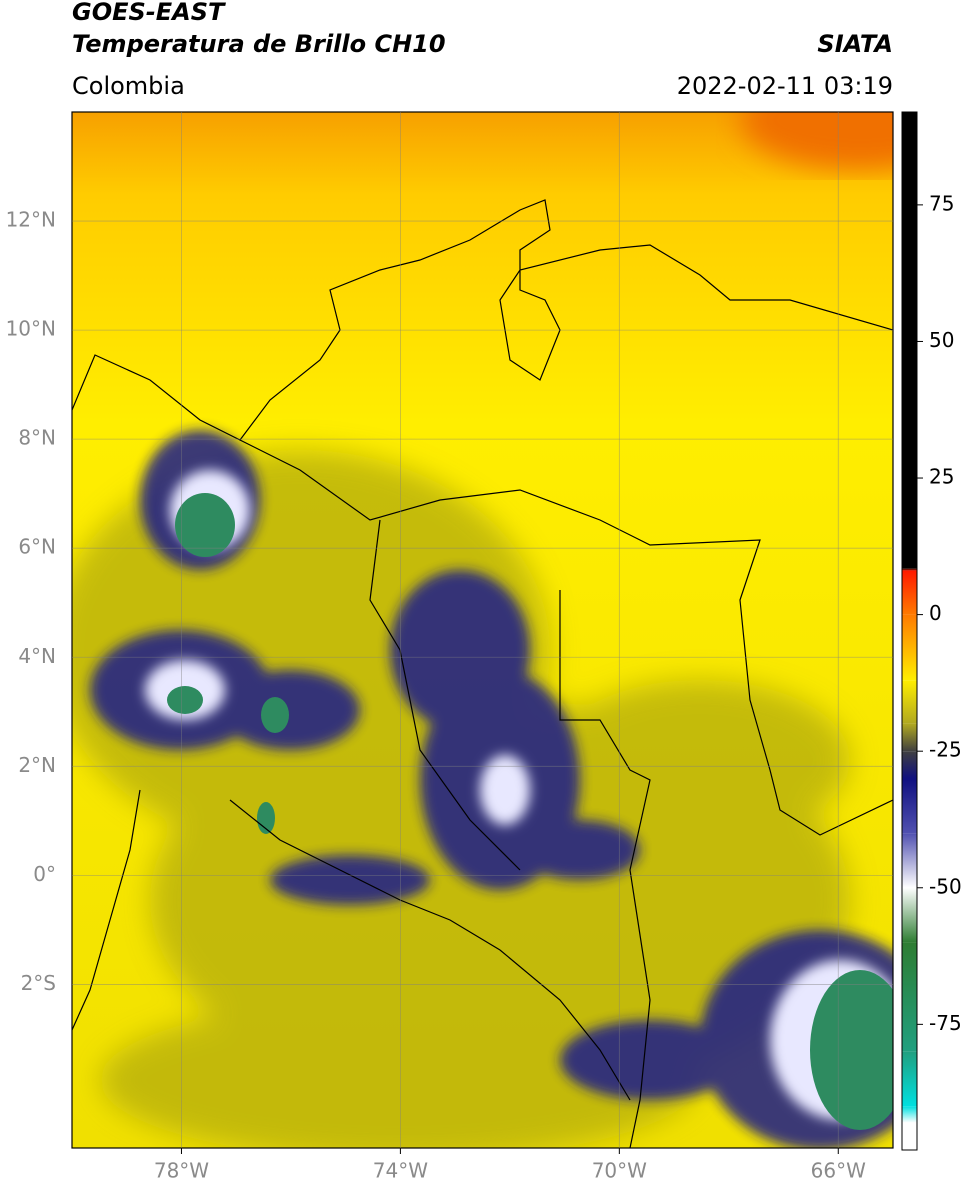  What do you see at coordinates (838, 1171) in the screenshot?
I see `lon-tick-label: 66°W` at bounding box center [838, 1171].